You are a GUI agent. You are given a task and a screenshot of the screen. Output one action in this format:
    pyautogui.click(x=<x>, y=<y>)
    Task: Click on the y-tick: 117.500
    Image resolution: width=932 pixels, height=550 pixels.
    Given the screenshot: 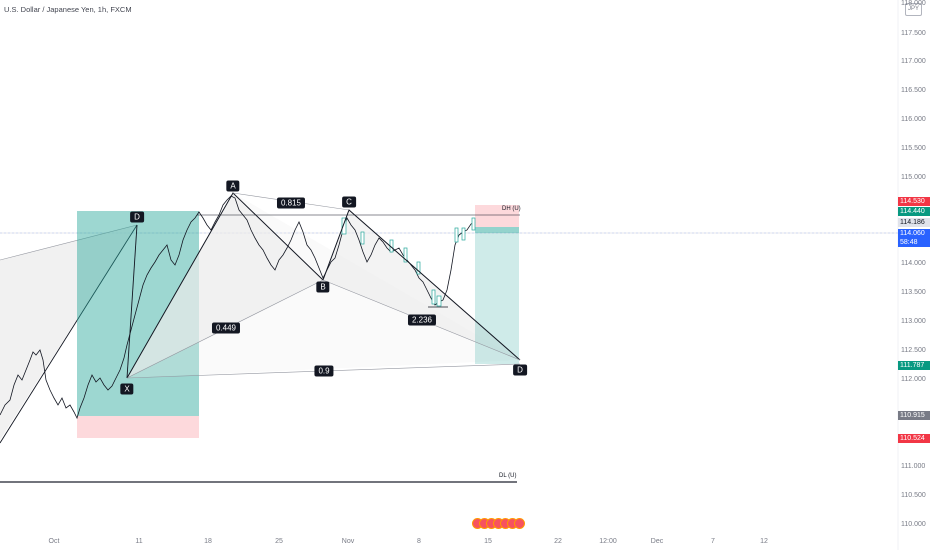 What is the action you would take?
    pyautogui.click(x=913, y=33)
    